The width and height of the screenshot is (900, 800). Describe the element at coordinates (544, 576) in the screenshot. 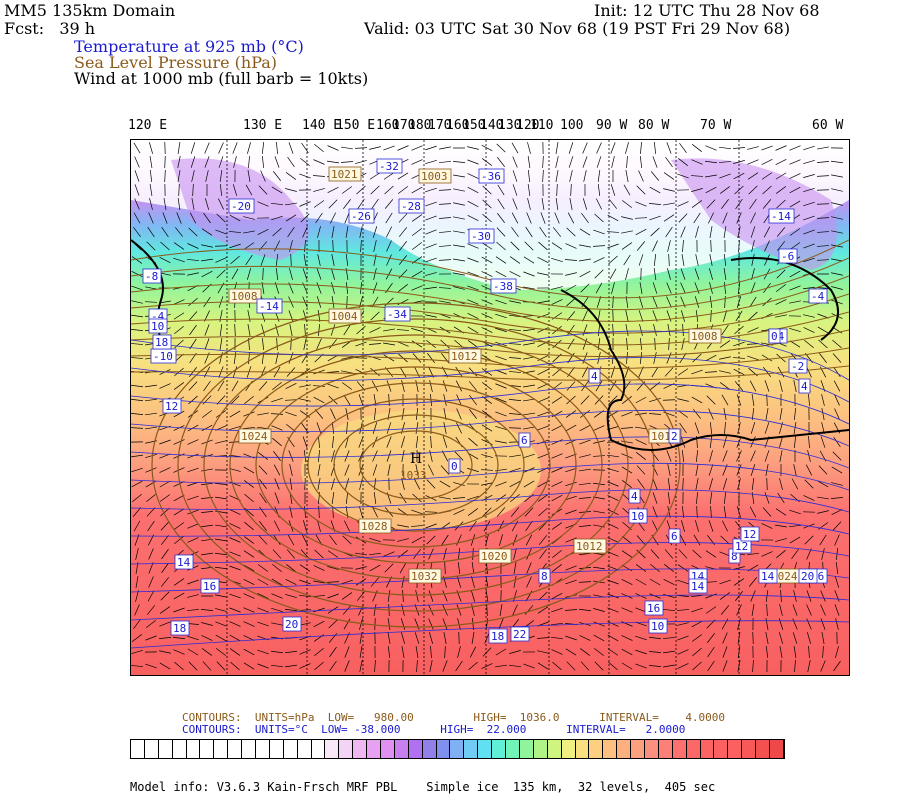

I see `temp-label: 8` at that location.